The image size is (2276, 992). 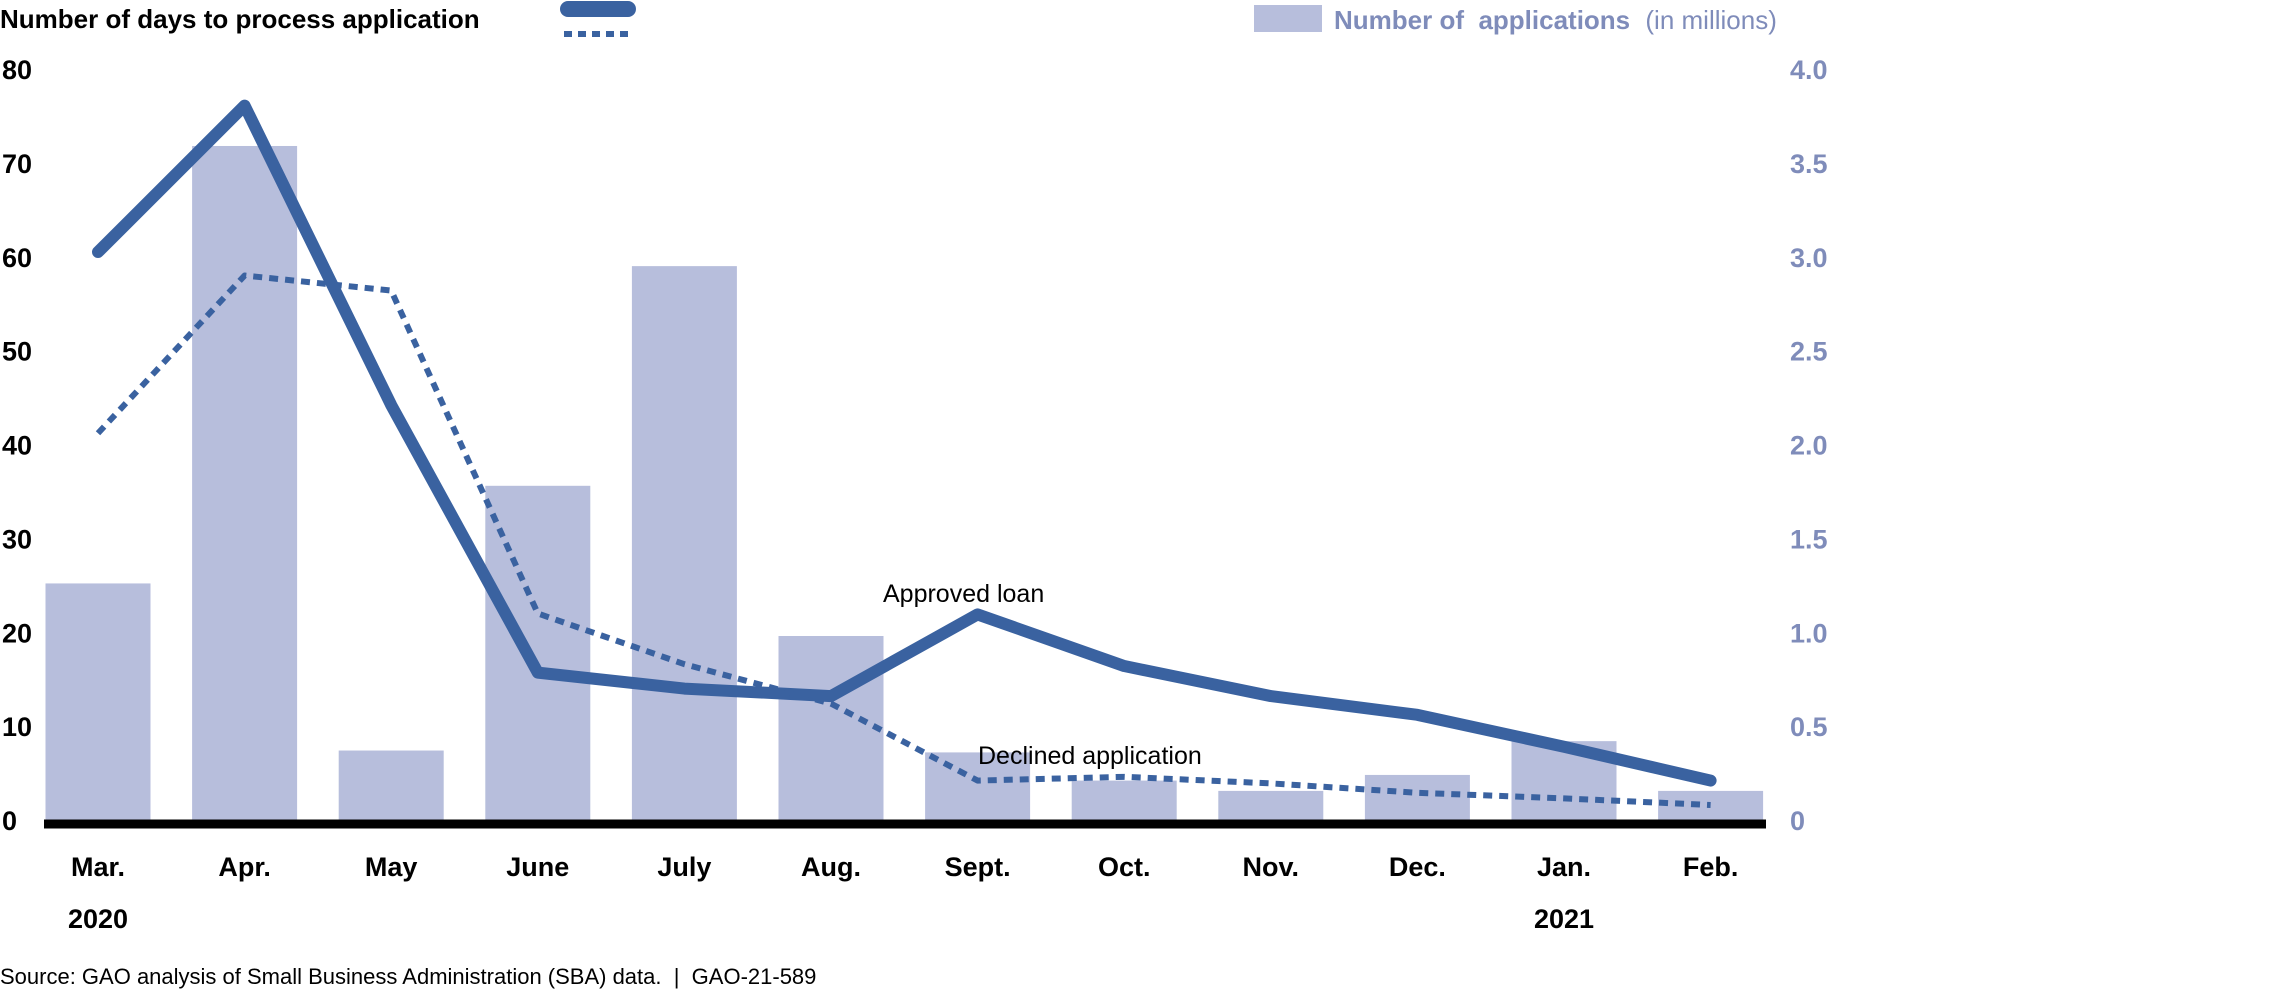 I want to click on month-label: July, so click(x=684, y=867).